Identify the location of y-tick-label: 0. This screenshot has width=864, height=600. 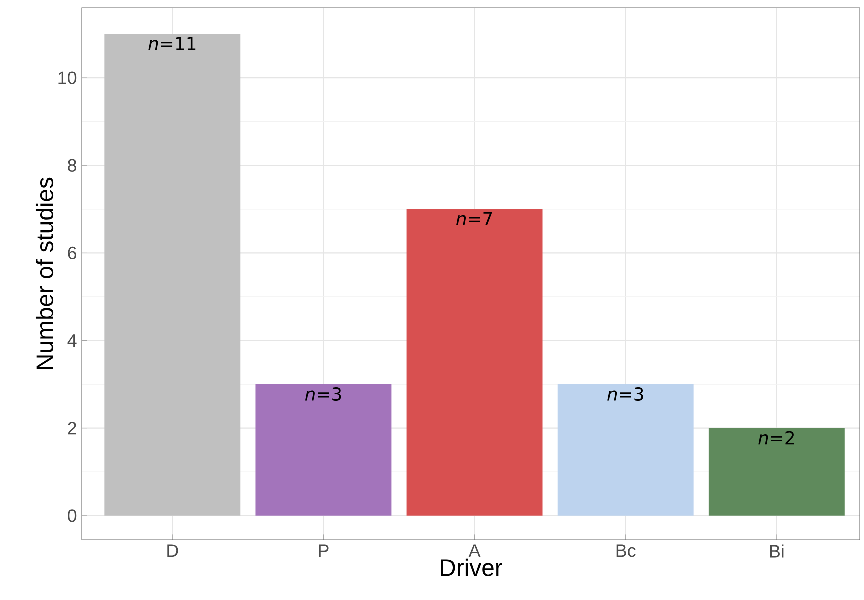
(72, 516).